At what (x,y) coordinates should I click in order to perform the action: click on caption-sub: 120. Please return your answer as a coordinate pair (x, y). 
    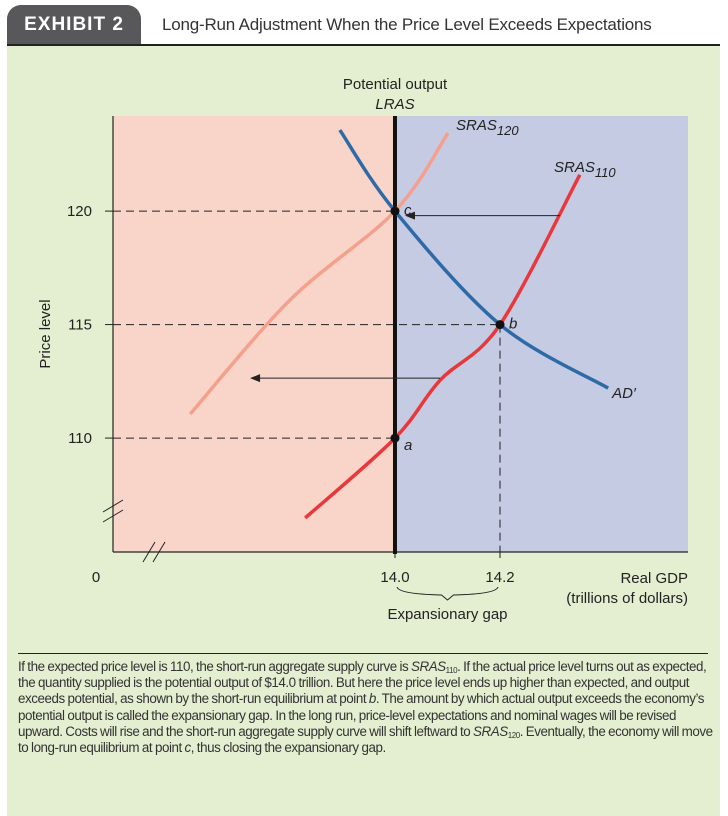
    Looking at the image, I should click on (513, 735).